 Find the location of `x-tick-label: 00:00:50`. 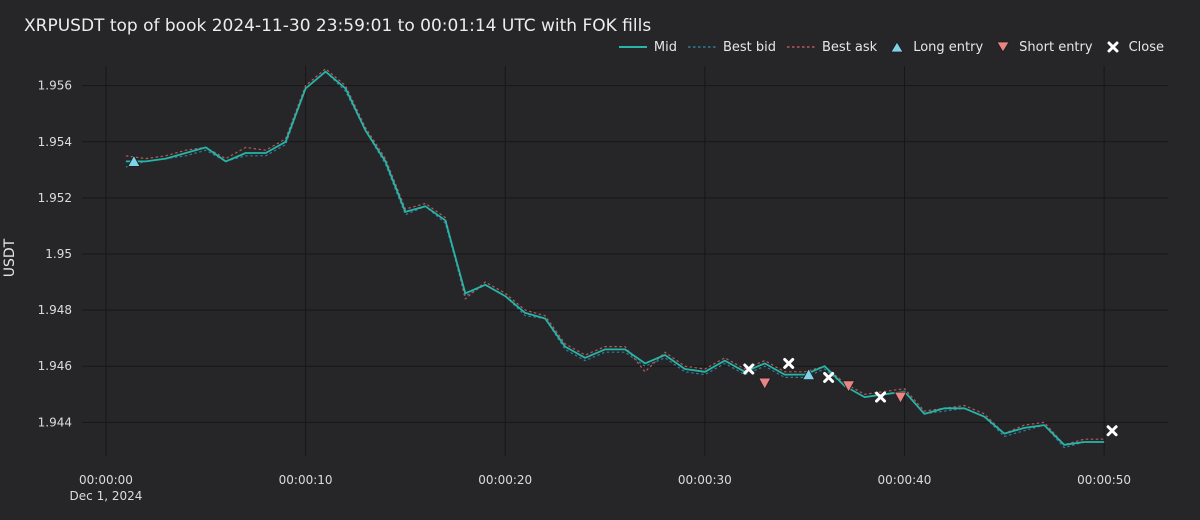

x-tick-label: 00:00:50 is located at coordinates (1104, 480).